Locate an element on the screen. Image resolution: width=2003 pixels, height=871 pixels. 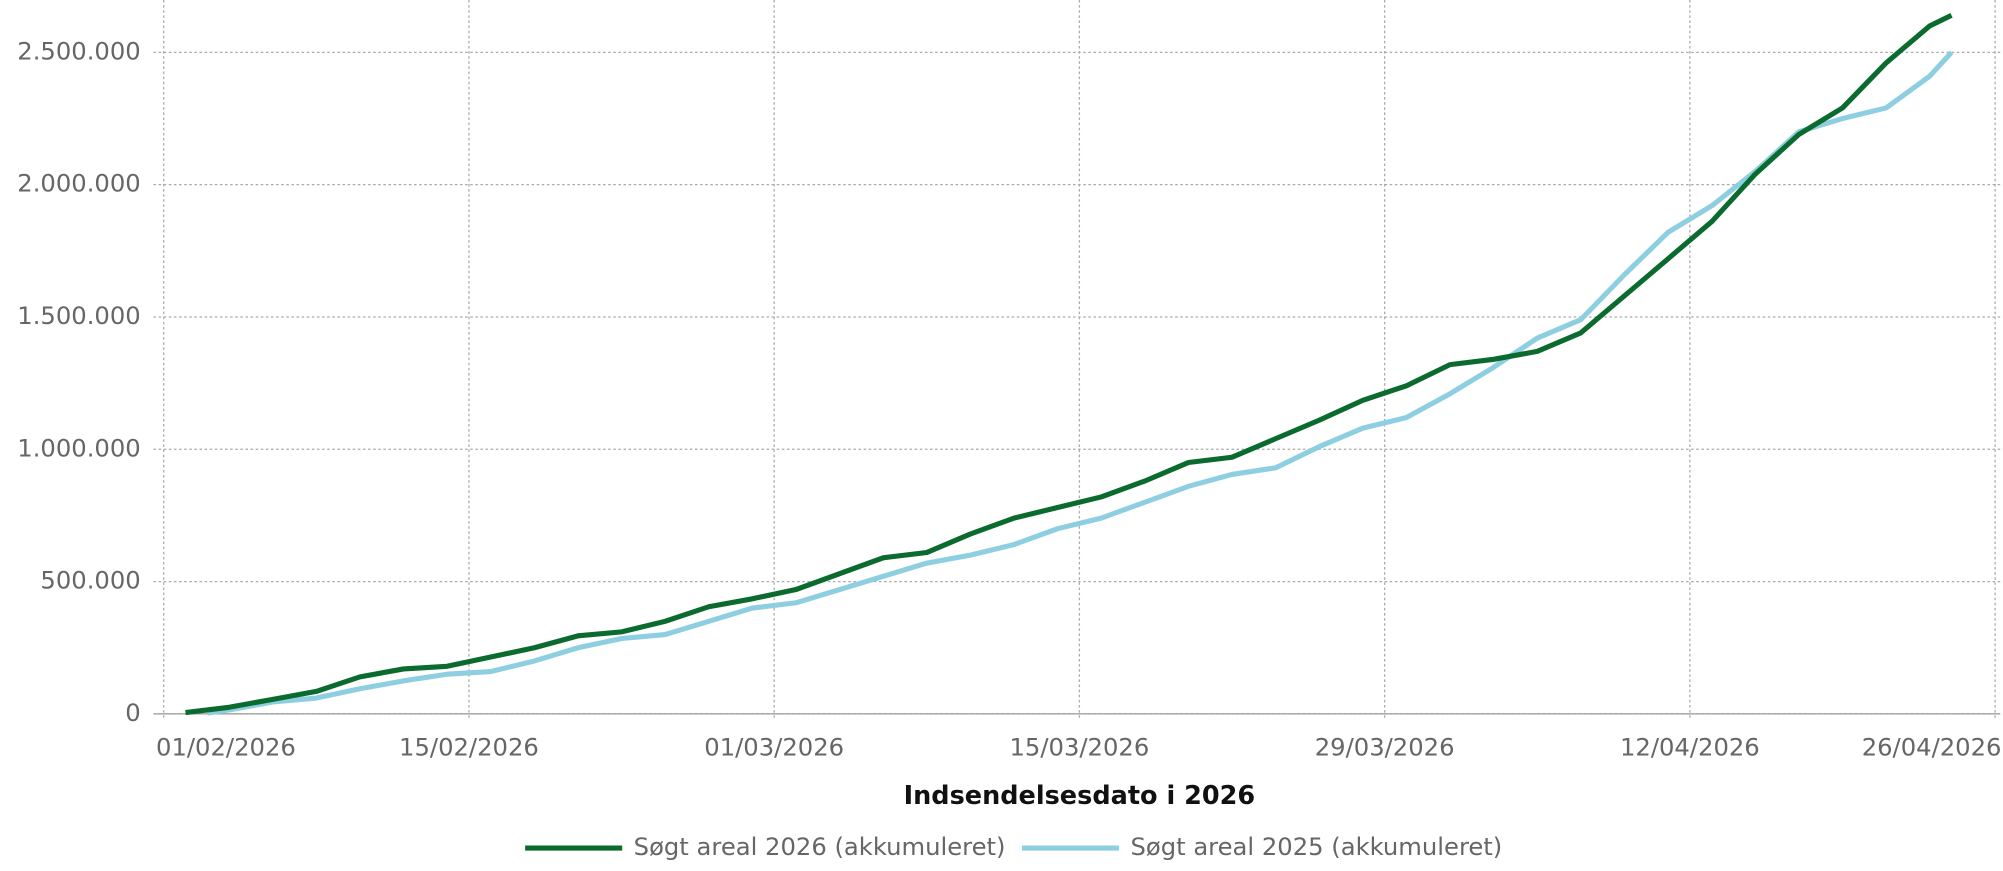
y-tick-label: 1.500.000 is located at coordinates (78, 315).